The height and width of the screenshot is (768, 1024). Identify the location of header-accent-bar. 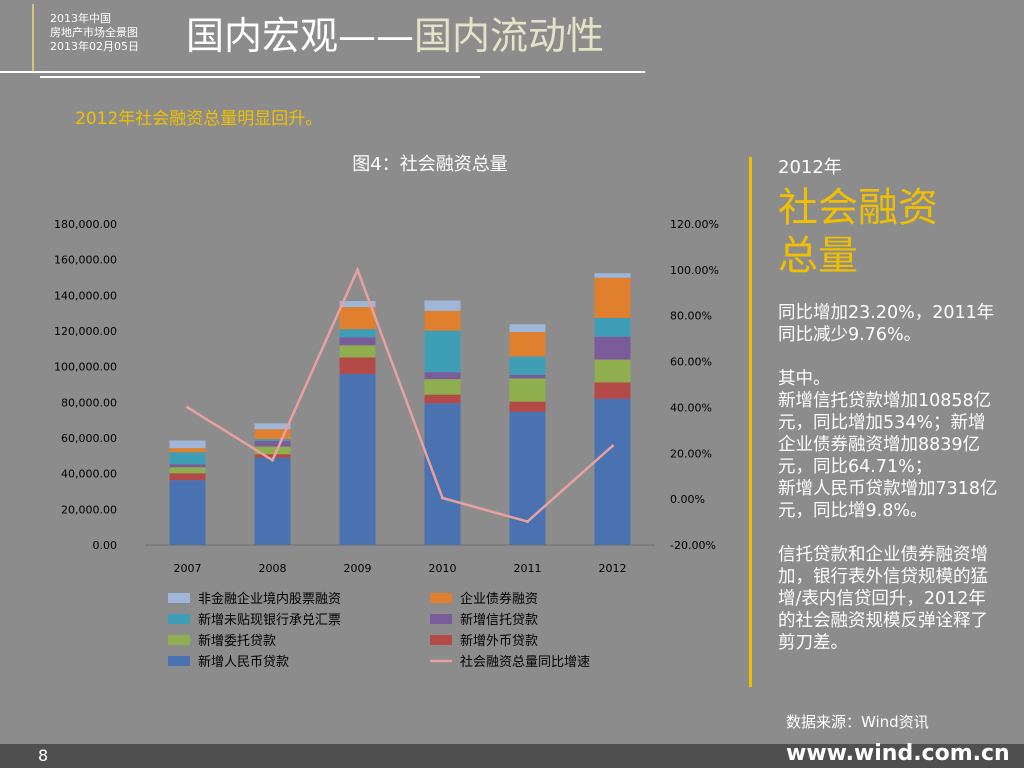
(33, 38).